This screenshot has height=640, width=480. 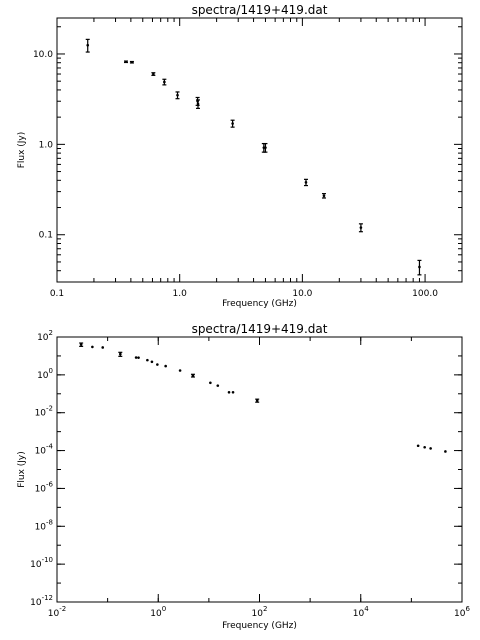 I want to click on x-tick-label: 10⁶, so click(x=462, y=612).